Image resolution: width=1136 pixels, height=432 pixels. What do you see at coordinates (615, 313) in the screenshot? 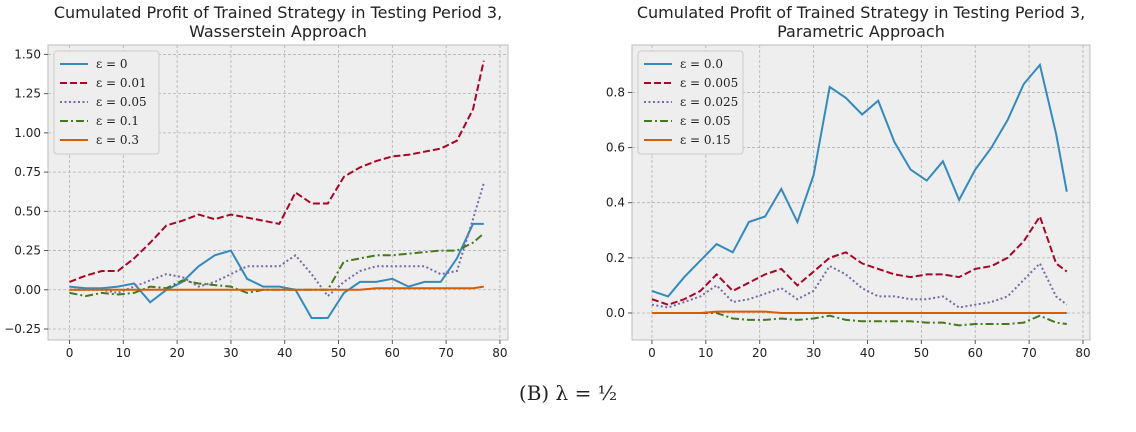
I see `y-tick-label: 0.0` at bounding box center [615, 313].